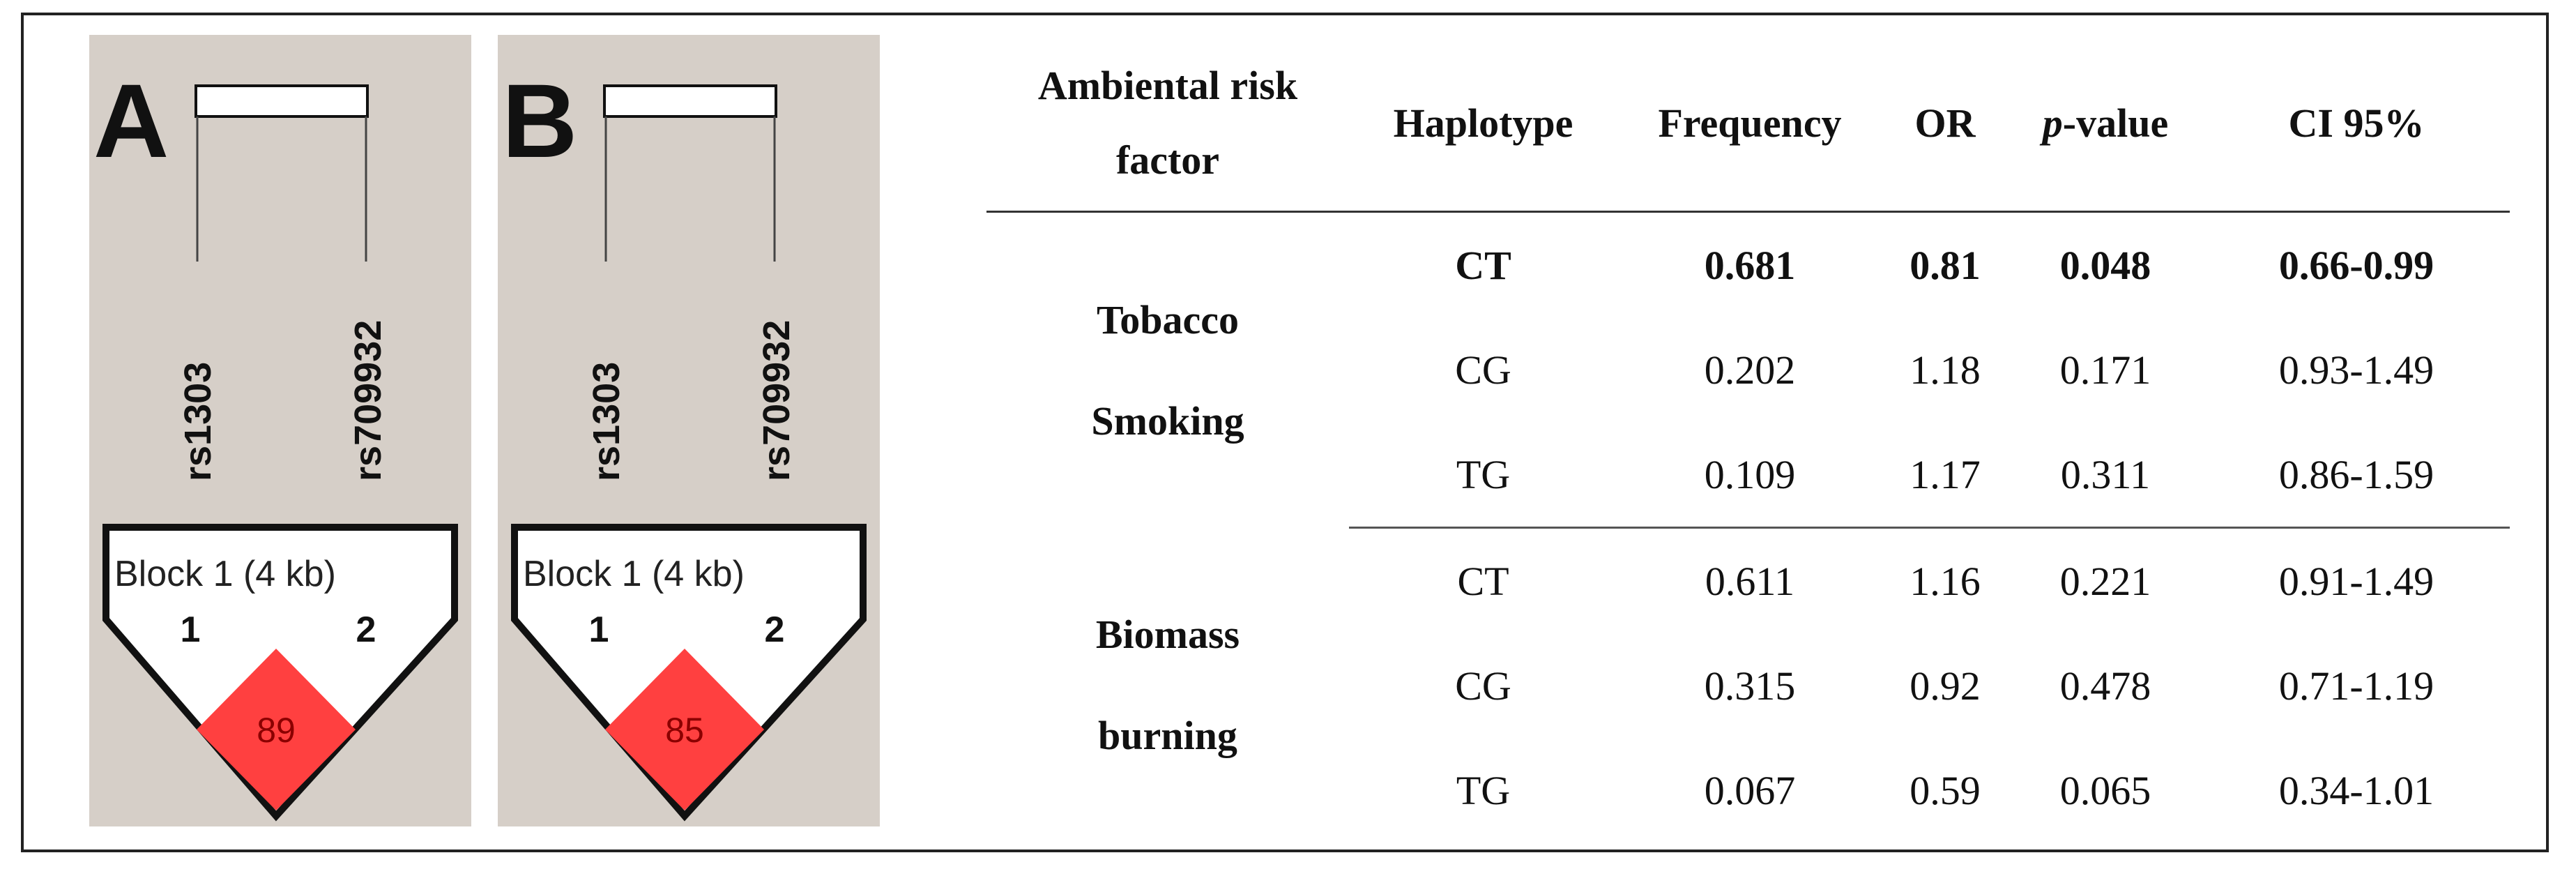 This screenshot has width=2576, height=876. Describe the element at coordinates (2115, 123) in the screenshot. I see `header-pvalue-rest: -value` at that location.